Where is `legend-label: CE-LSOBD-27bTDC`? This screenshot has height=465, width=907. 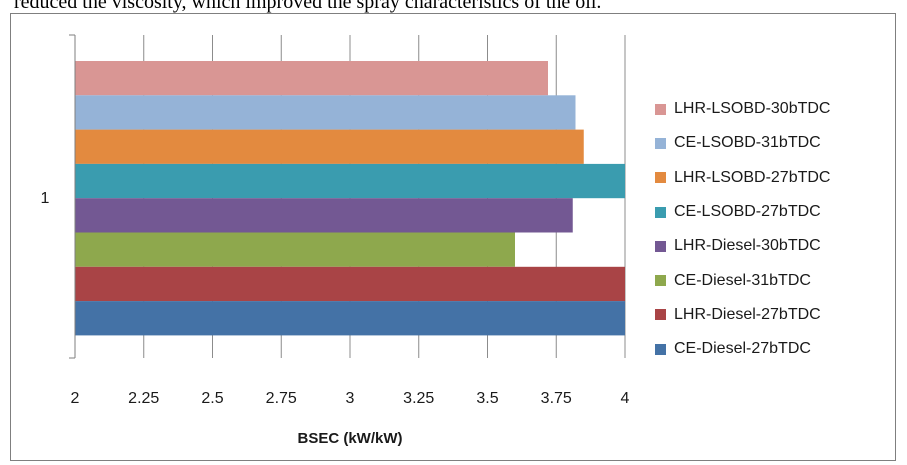
legend-label: CE-LSOBD-27bTDC is located at coordinates (747, 212).